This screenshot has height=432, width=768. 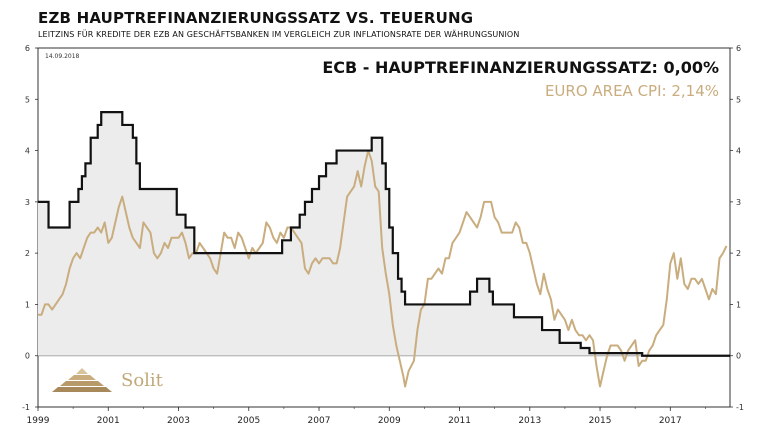 What do you see at coordinates (670, 421) in the screenshot?
I see `x-tick-label: 2017` at bounding box center [670, 421].